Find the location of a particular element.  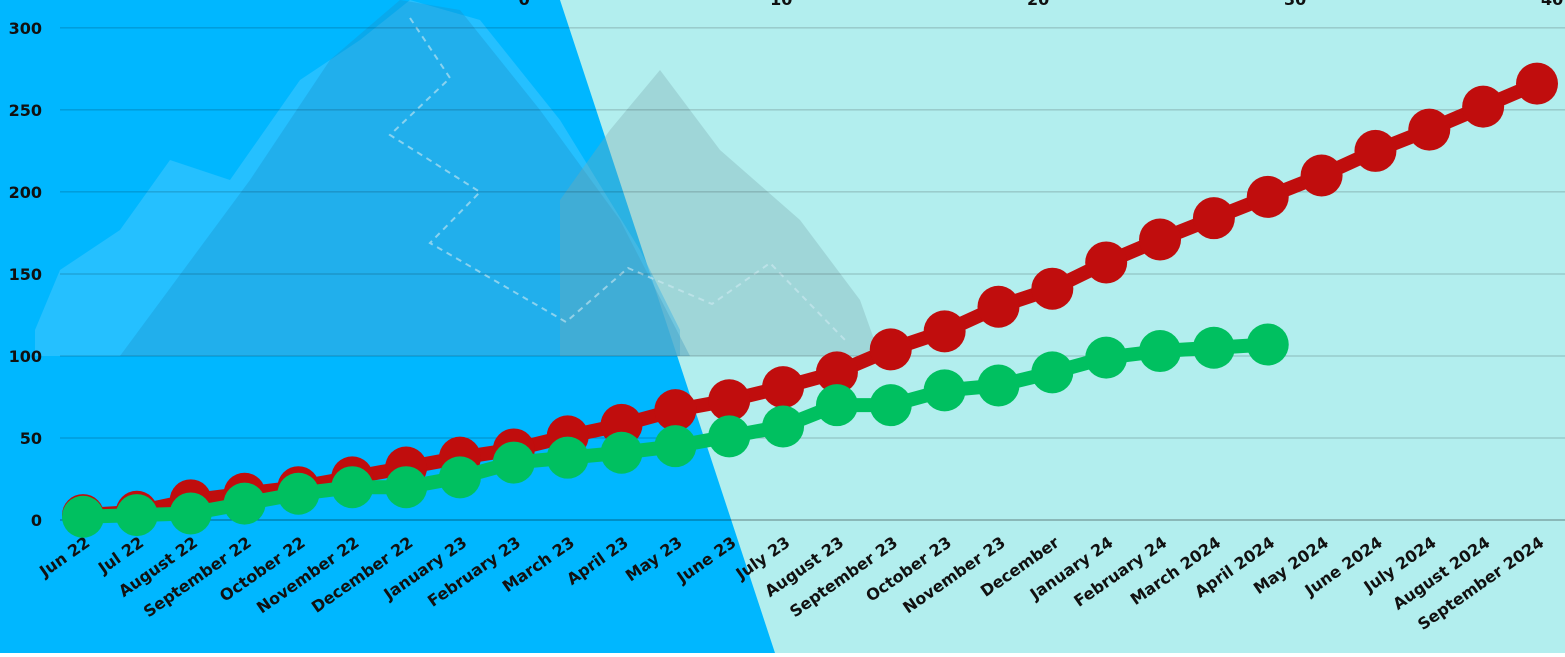

x2-tick-label: 40 is located at coordinates (1552, 4).